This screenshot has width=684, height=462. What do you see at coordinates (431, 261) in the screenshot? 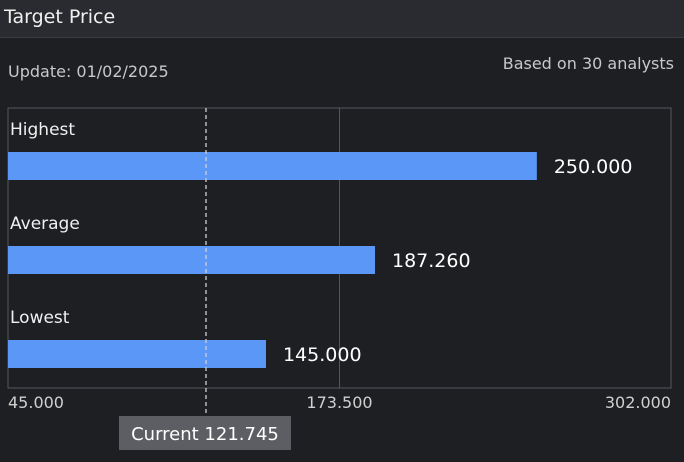
I see `bar-value-label: 187.260` at bounding box center [431, 261].